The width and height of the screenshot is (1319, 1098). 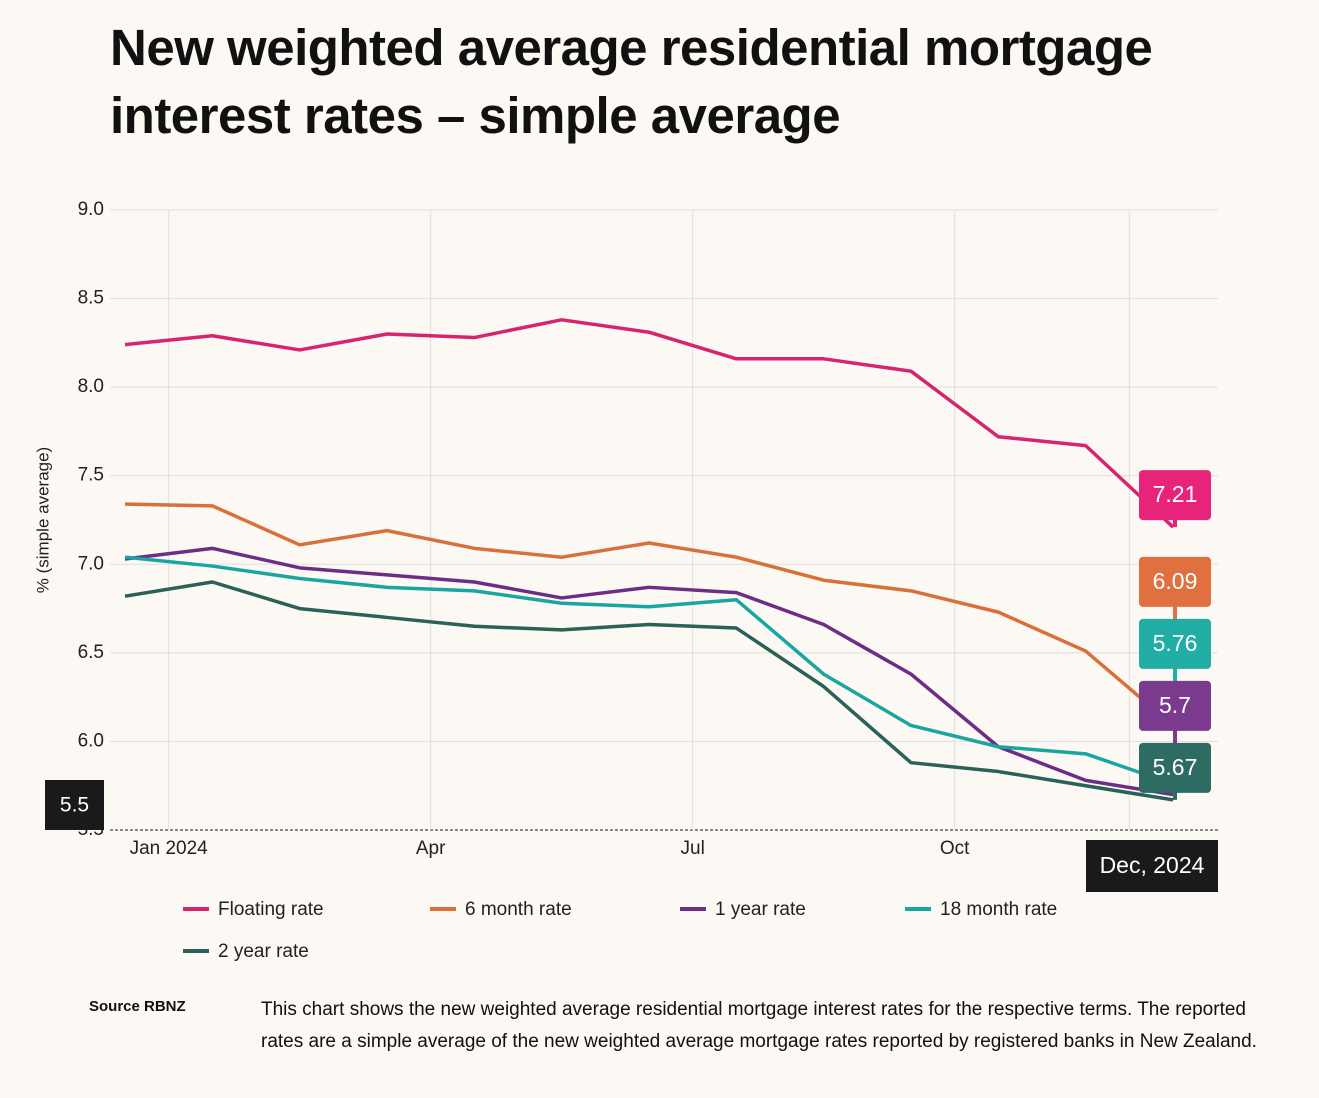 What do you see at coordinates (431, 848) in the screenshot?
I see `x-tick-label: Apr` at bounding box center [431, 848].